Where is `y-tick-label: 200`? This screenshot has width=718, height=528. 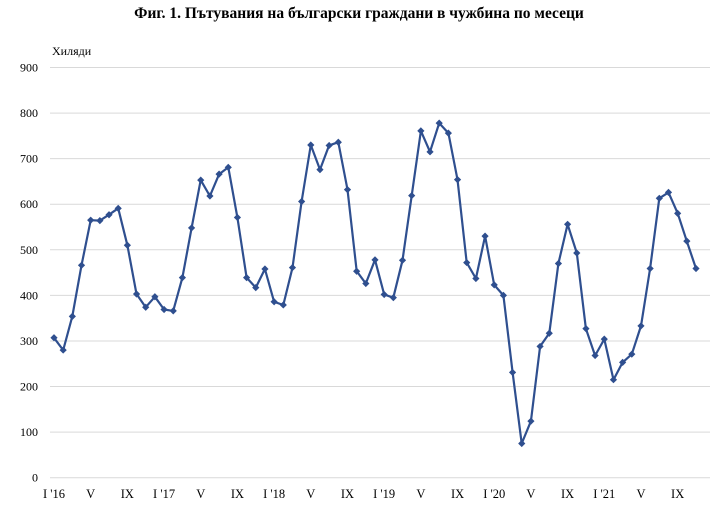
y-tick-label: 200 is located at coordinates (29, 387).